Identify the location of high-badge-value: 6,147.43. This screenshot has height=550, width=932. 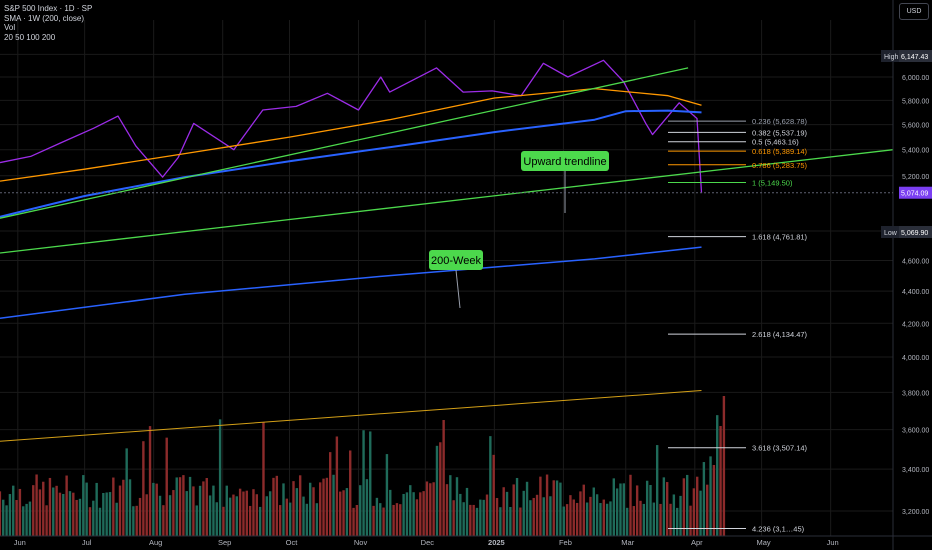
(914, 57).